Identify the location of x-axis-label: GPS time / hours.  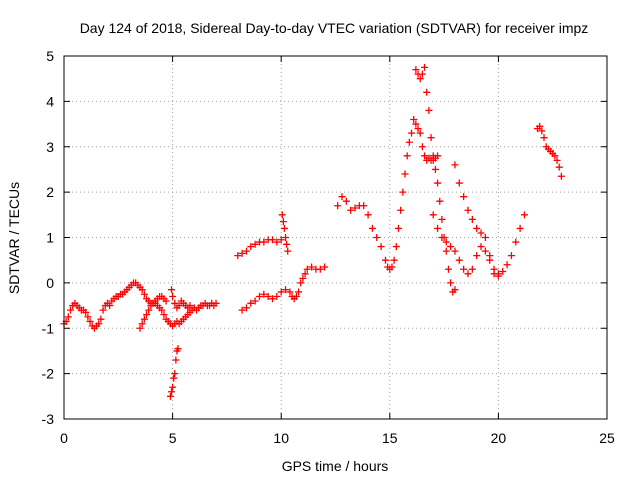
(335, 466).